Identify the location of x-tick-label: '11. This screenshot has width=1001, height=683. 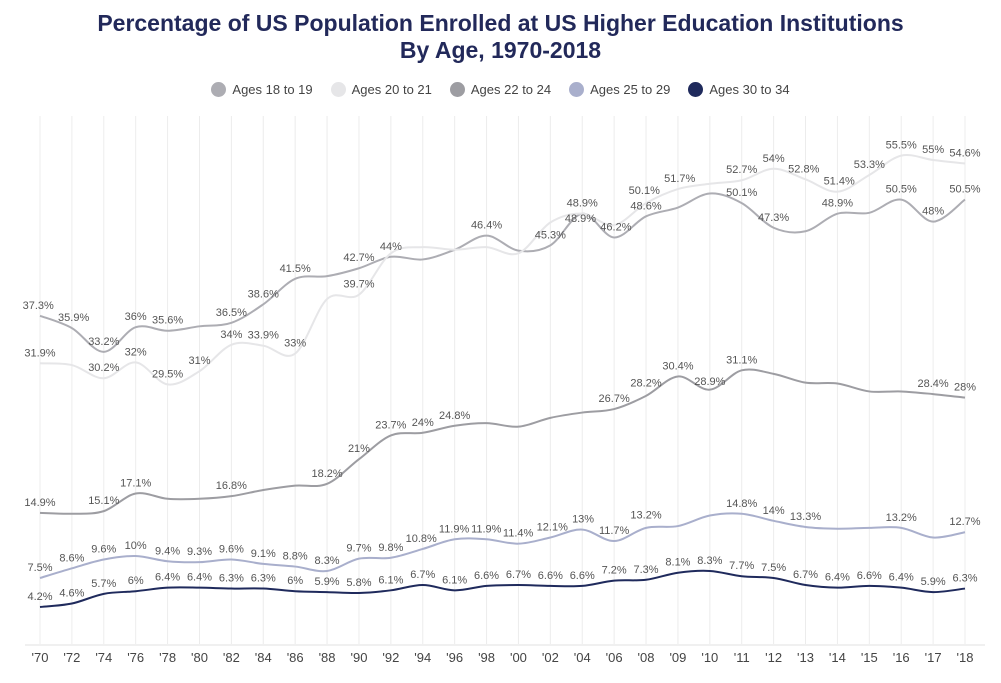
(742, 657).